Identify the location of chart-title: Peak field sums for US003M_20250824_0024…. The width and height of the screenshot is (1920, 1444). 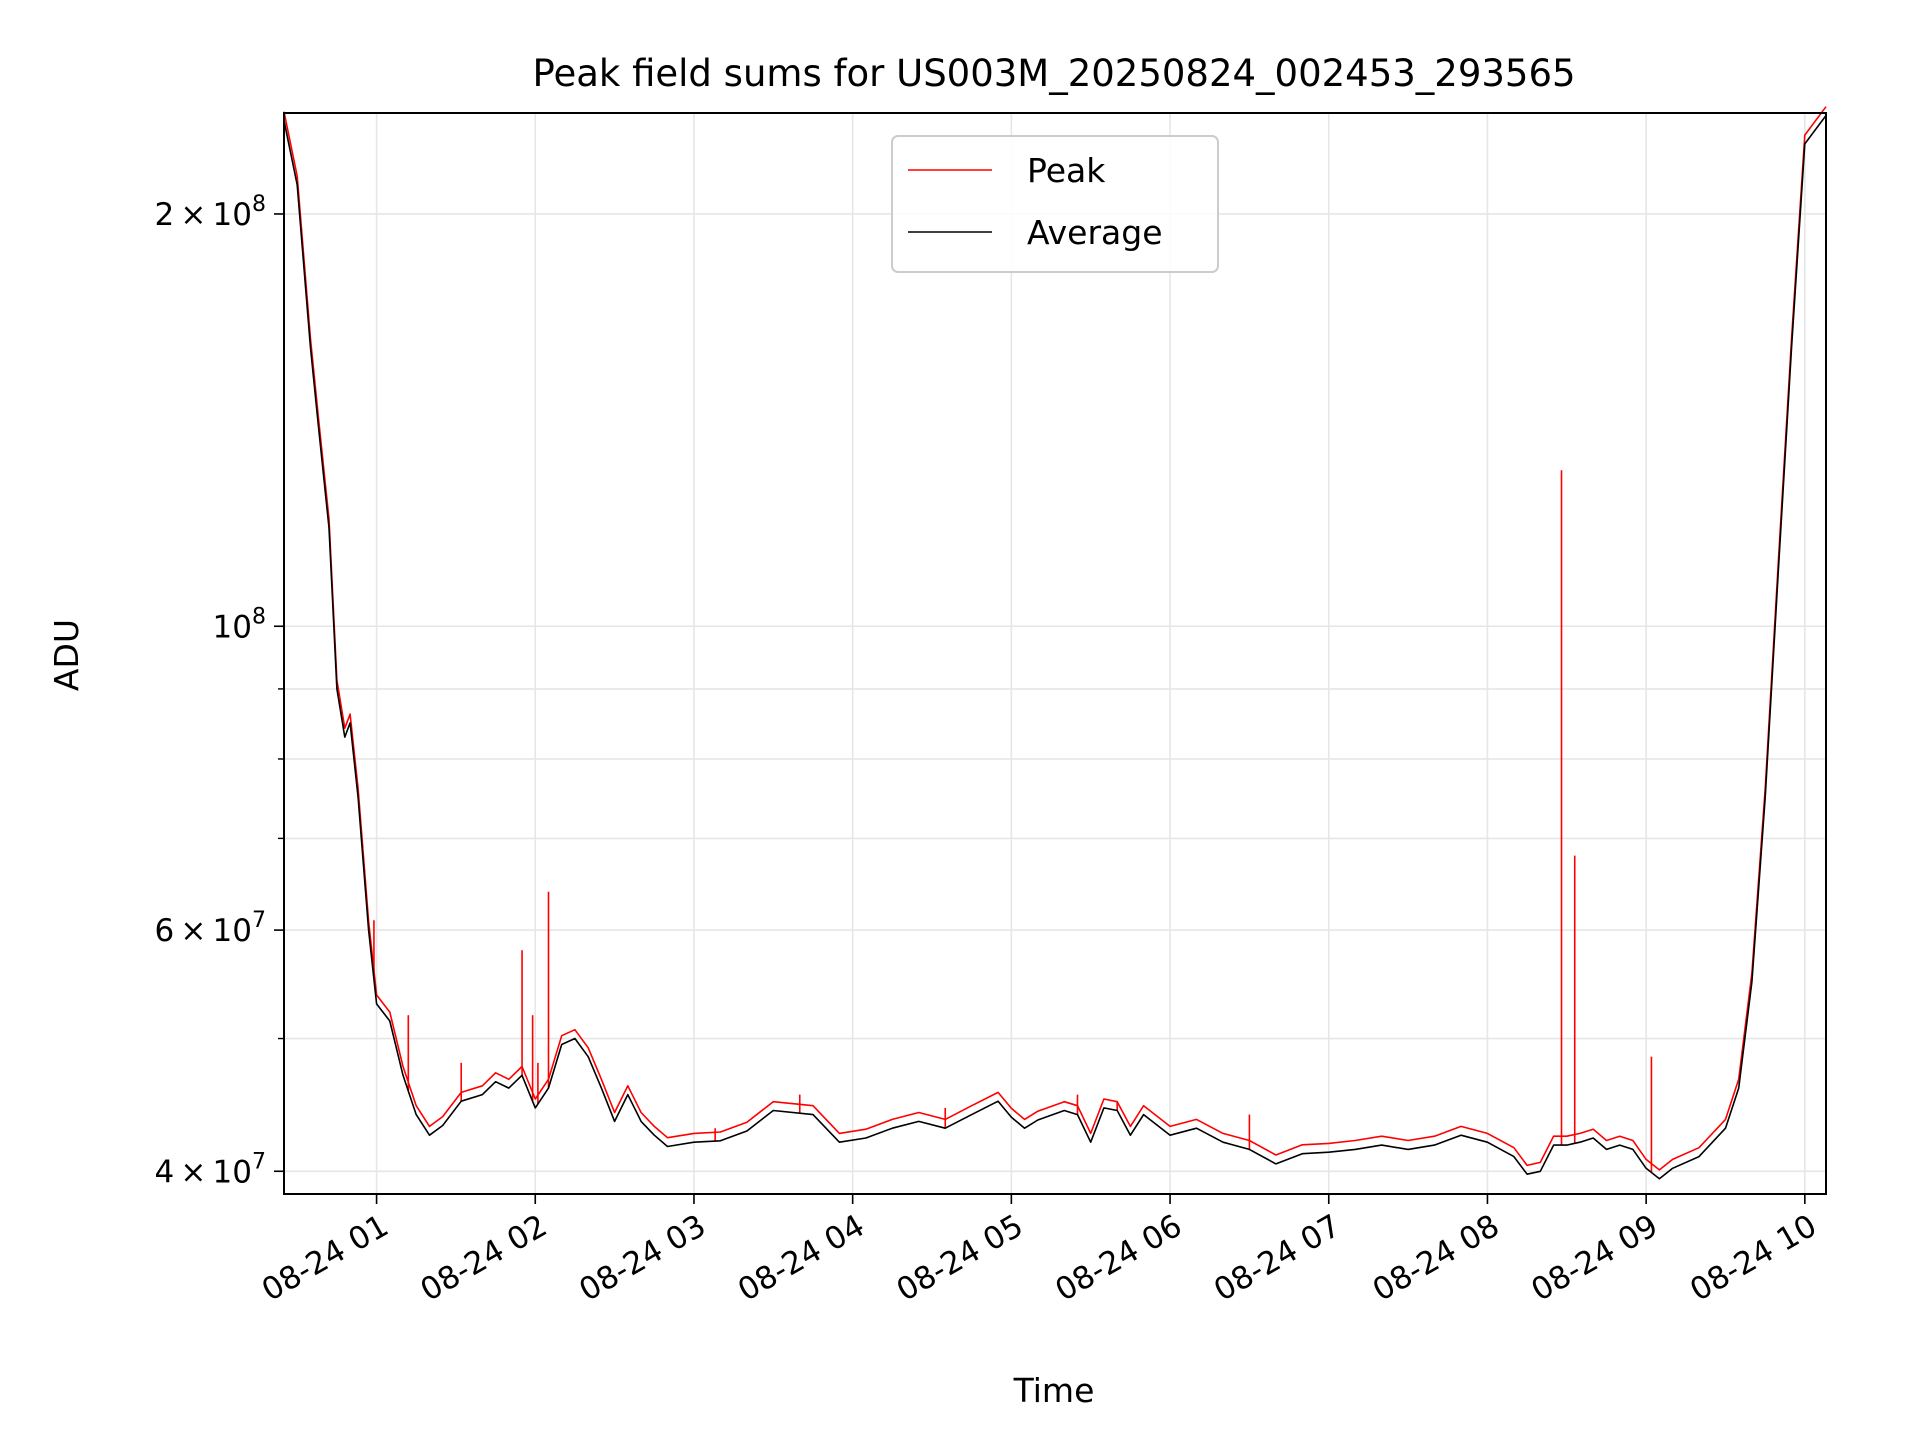
(1053, 73).